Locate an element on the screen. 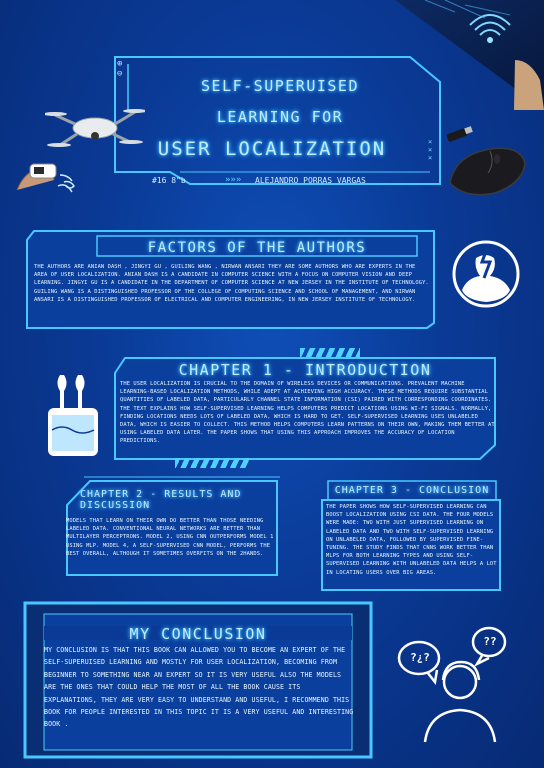 The height and width of the screenshot is (768, 544). my-conclusion-frame is located at coordinates (198, 680).